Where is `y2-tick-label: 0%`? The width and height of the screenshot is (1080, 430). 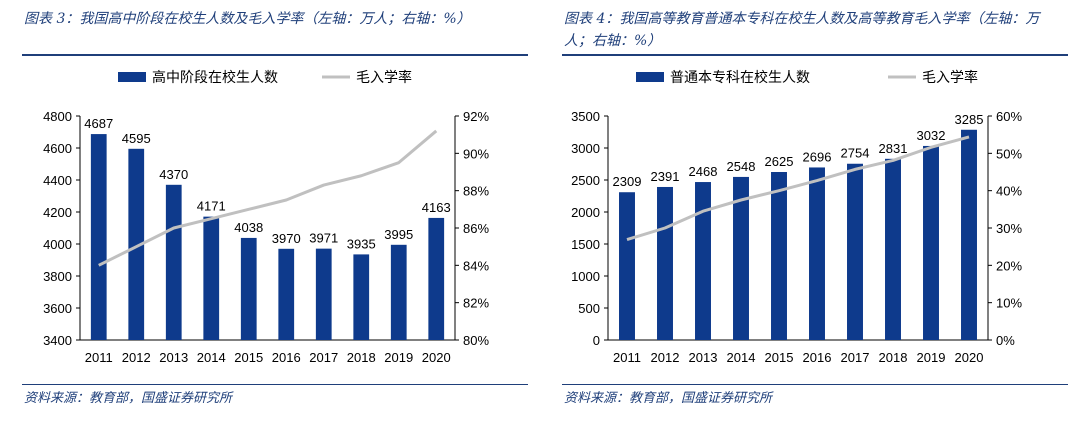 y2-tick-label: 0% is located at coordinates (1005, 340).